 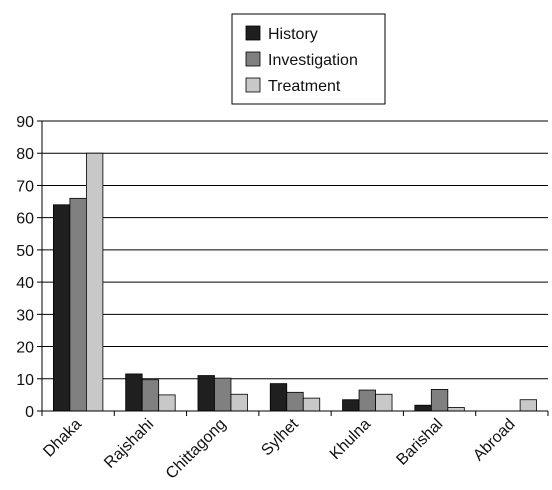 What do you see at coordinates (293, 34) in the screenshot?
I see `legend-label-history: History` at bounding box center [293, 34].